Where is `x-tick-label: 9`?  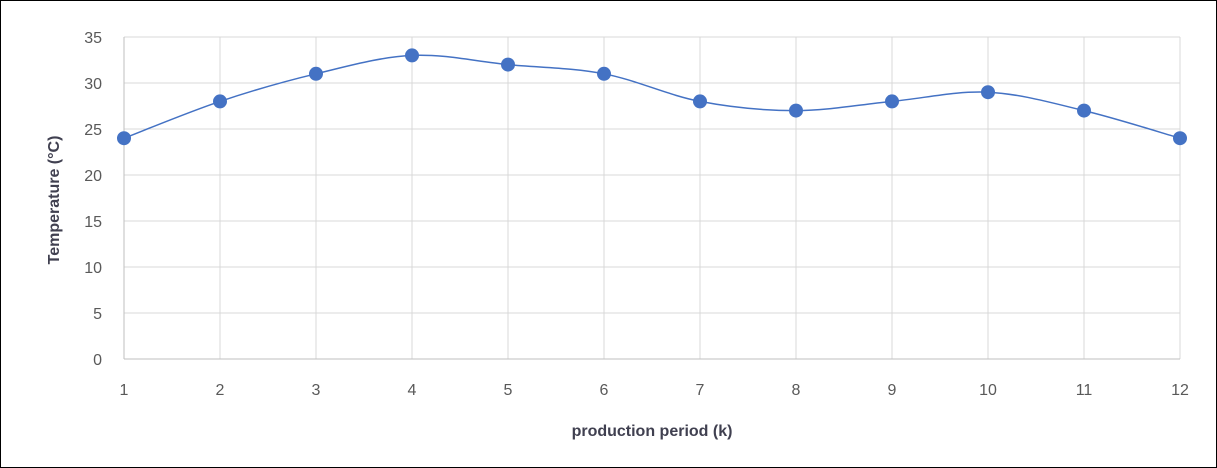 x-tick-label: 9 is located at coordinates (892, 390).